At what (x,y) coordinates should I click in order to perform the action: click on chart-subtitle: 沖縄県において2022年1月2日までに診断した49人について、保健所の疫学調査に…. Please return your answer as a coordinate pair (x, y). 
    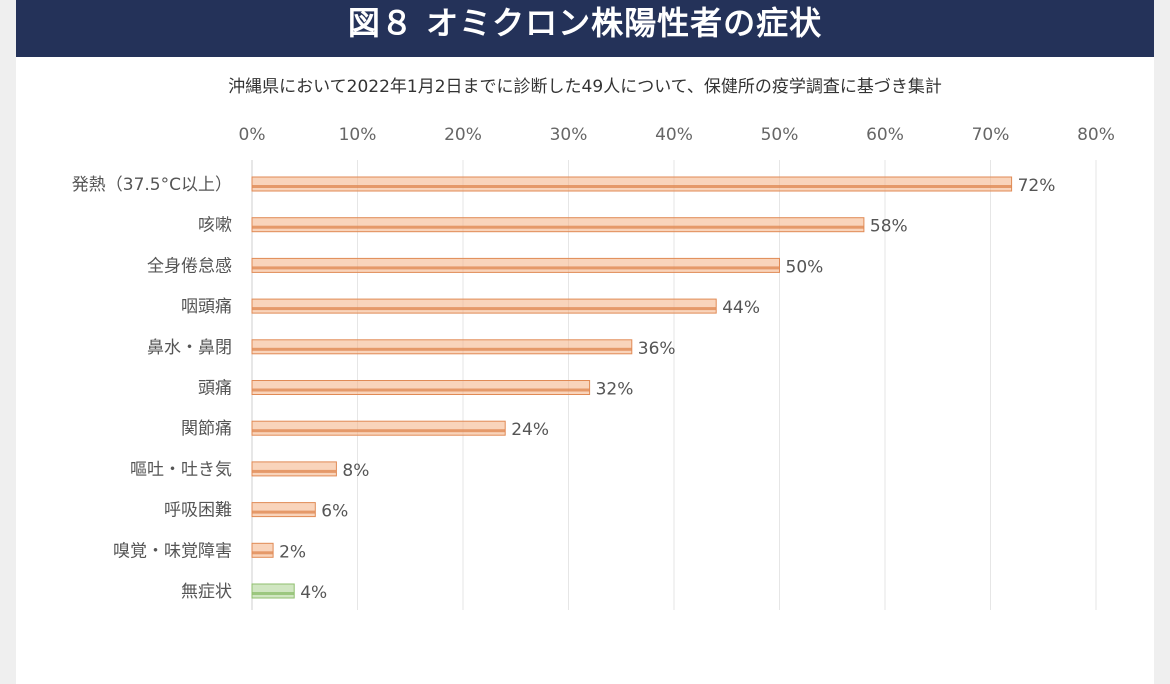
    Looking at the image, I should click on (585, 87).